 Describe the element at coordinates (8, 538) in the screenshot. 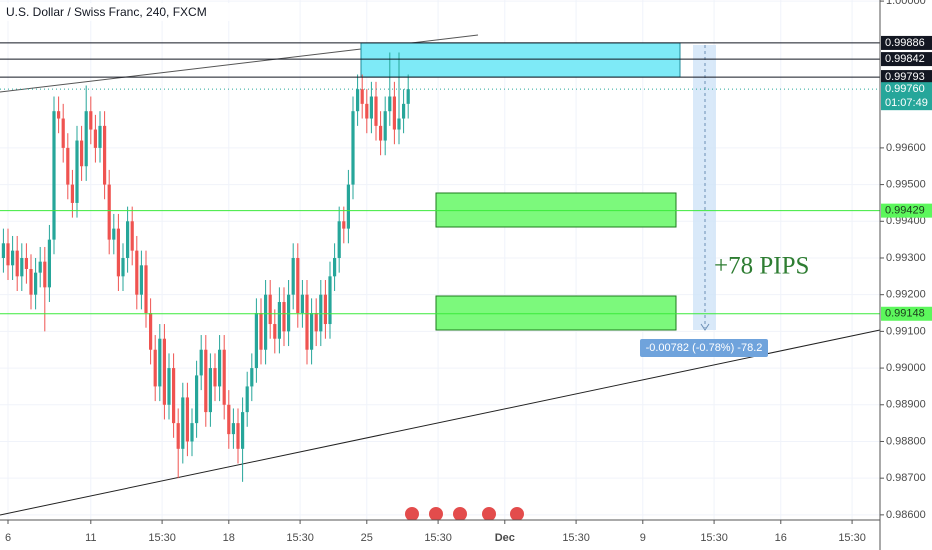

I see `x-tick-label: 6` at that location.